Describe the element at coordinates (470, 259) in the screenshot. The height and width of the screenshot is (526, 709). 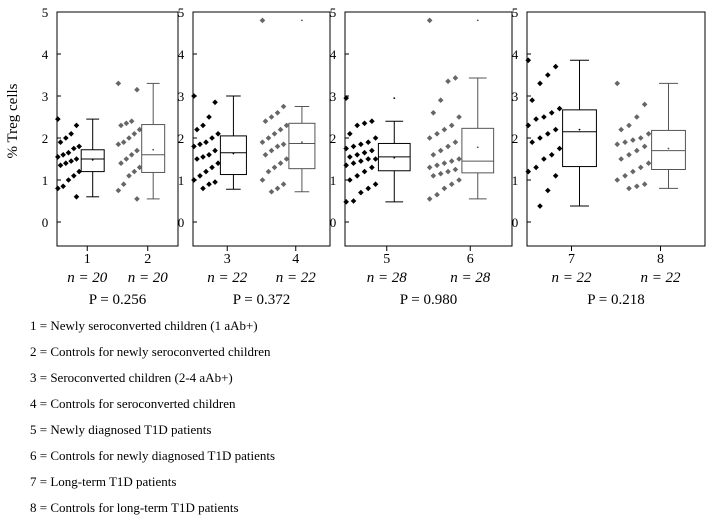
I see `x-tick-label-6: 6` at that location.